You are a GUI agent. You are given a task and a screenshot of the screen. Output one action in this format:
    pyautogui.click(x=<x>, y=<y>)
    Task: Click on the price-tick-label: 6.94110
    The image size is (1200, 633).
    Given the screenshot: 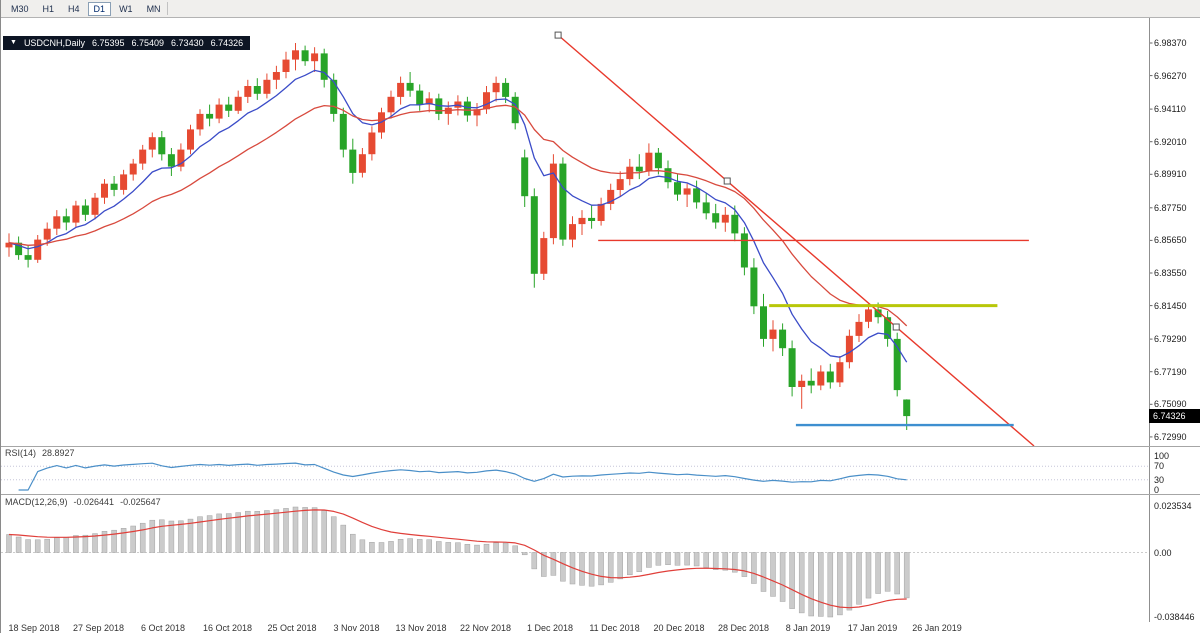 What is the action you would take?
    pyautogui.click(x=1170, y=109)
    